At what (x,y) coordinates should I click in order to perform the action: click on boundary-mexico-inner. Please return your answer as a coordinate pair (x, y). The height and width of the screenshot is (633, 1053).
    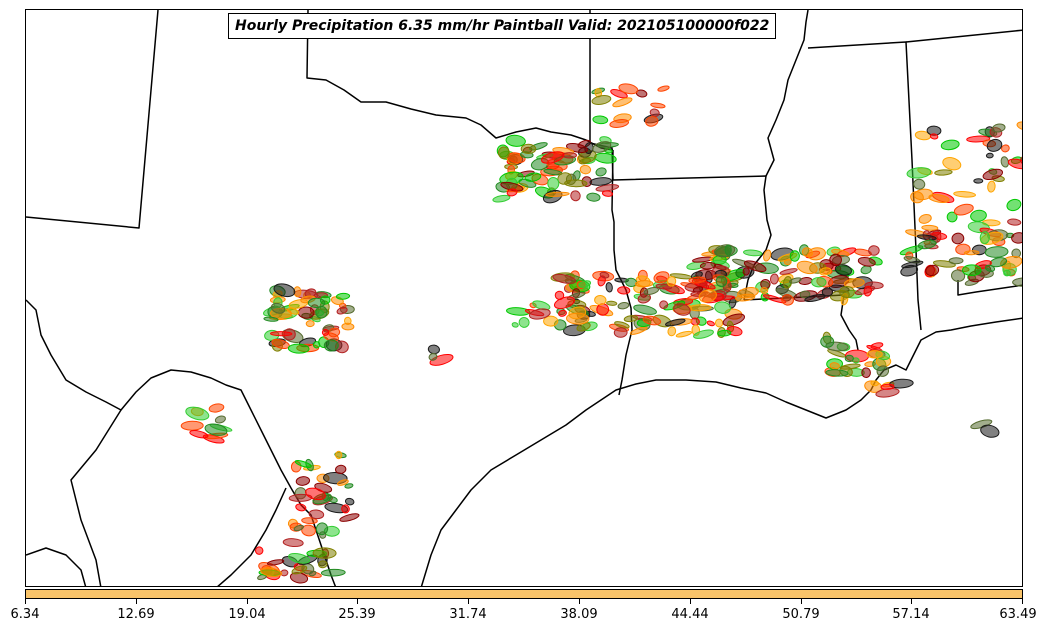
    Looking at the image, I should click on (96, 497).